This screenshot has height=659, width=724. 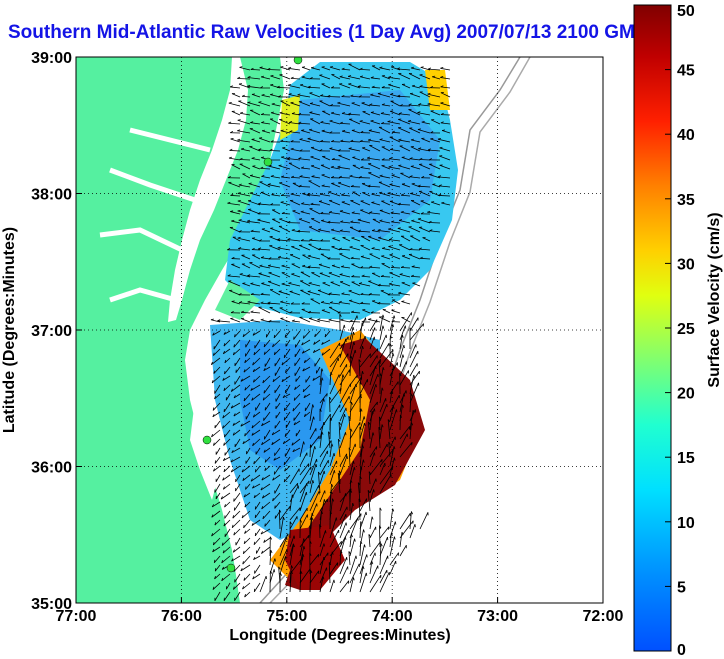 I want to click on sound-water, so click(x=205, y=450).